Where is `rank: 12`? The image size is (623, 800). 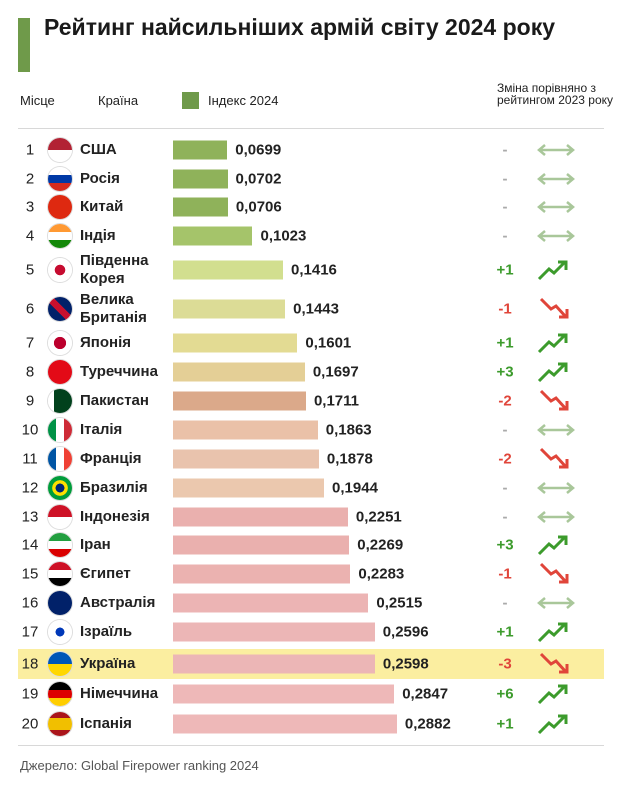
rank: 12 is located at coordinates (30, 488).